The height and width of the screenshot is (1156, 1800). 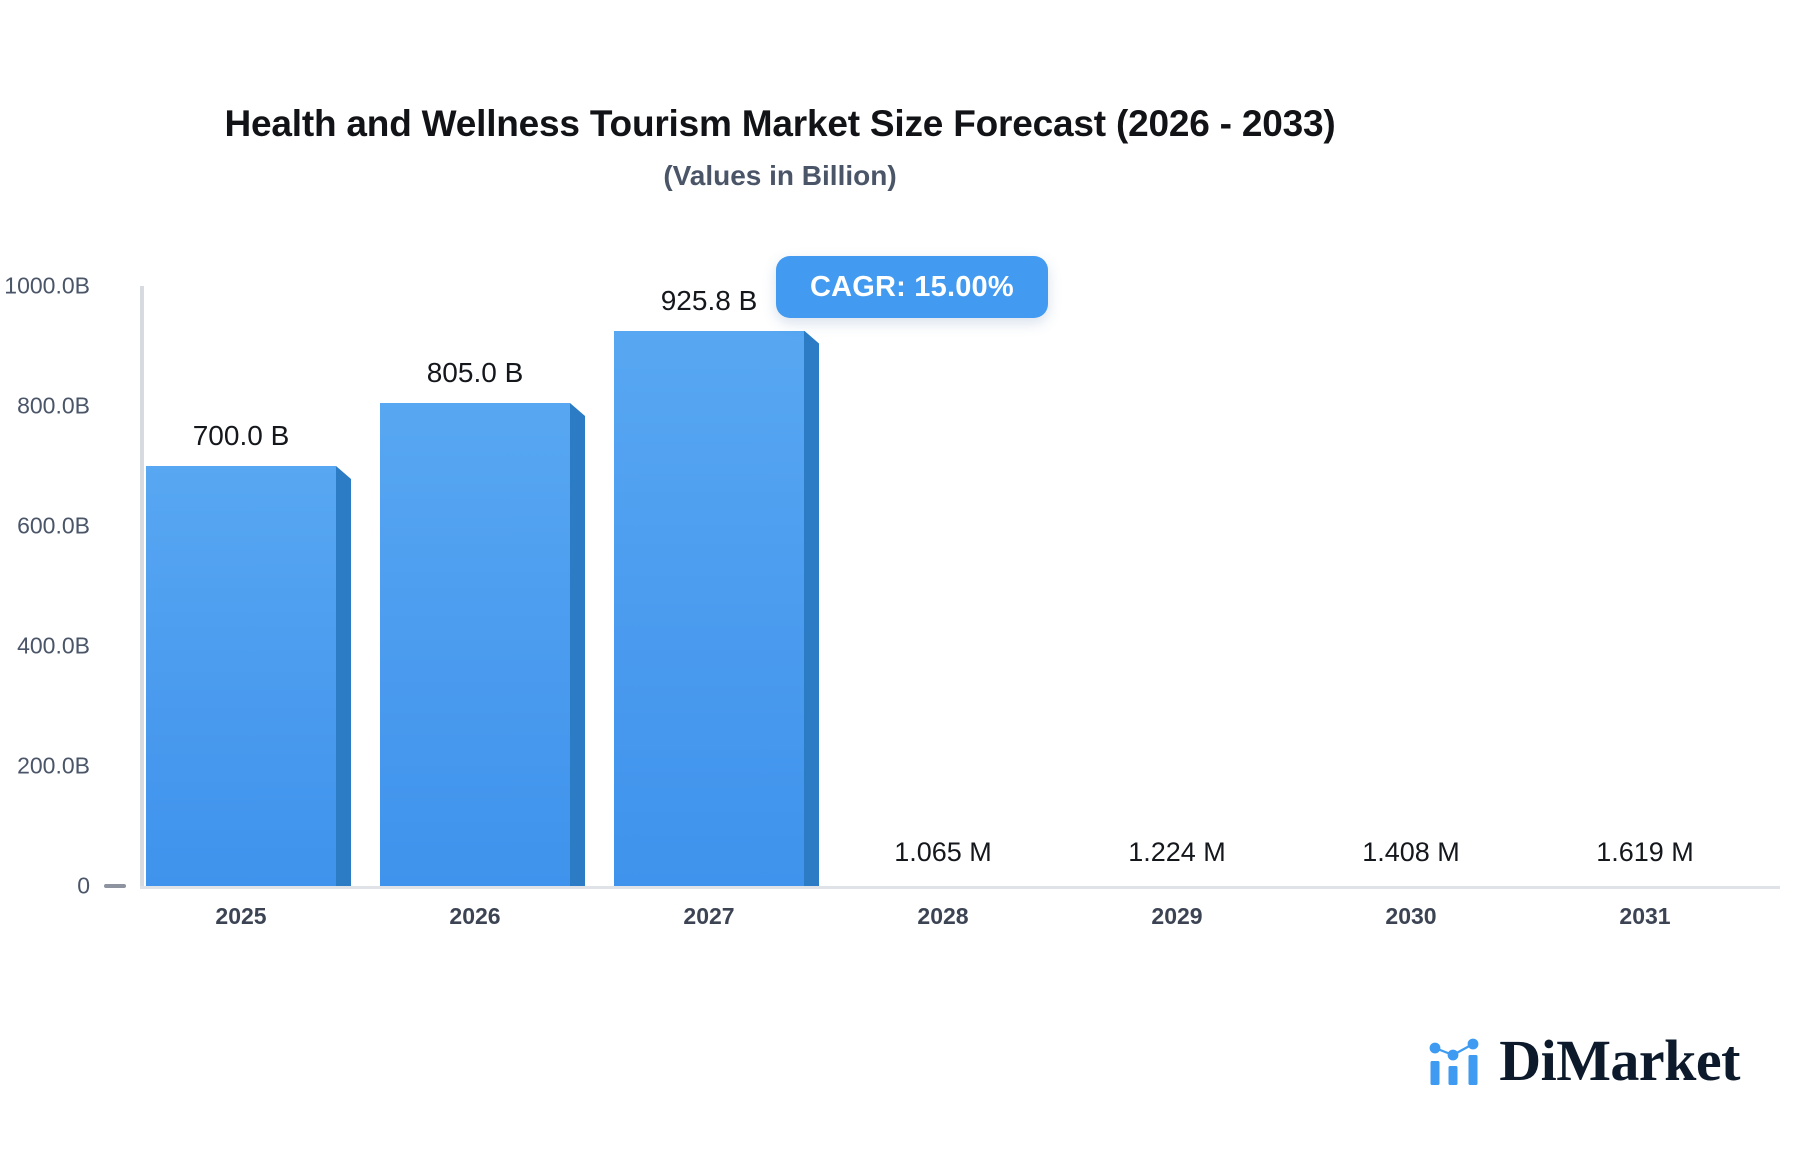 I want to click on x-axis-label-2031: 2031, so click(x=1645, y=916).